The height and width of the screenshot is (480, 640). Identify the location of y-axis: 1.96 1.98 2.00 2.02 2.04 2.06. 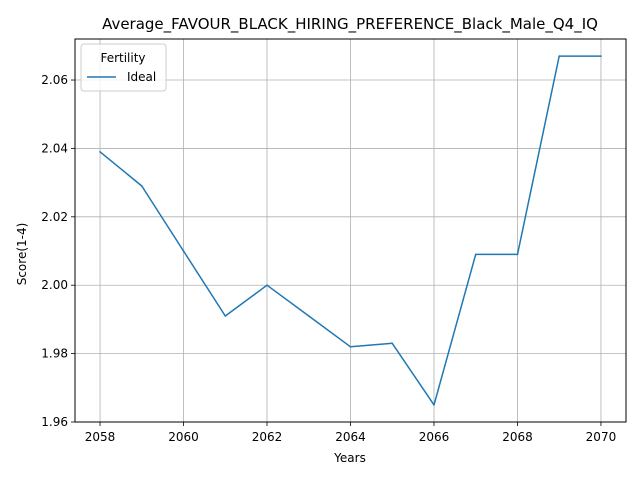
(58, 251).